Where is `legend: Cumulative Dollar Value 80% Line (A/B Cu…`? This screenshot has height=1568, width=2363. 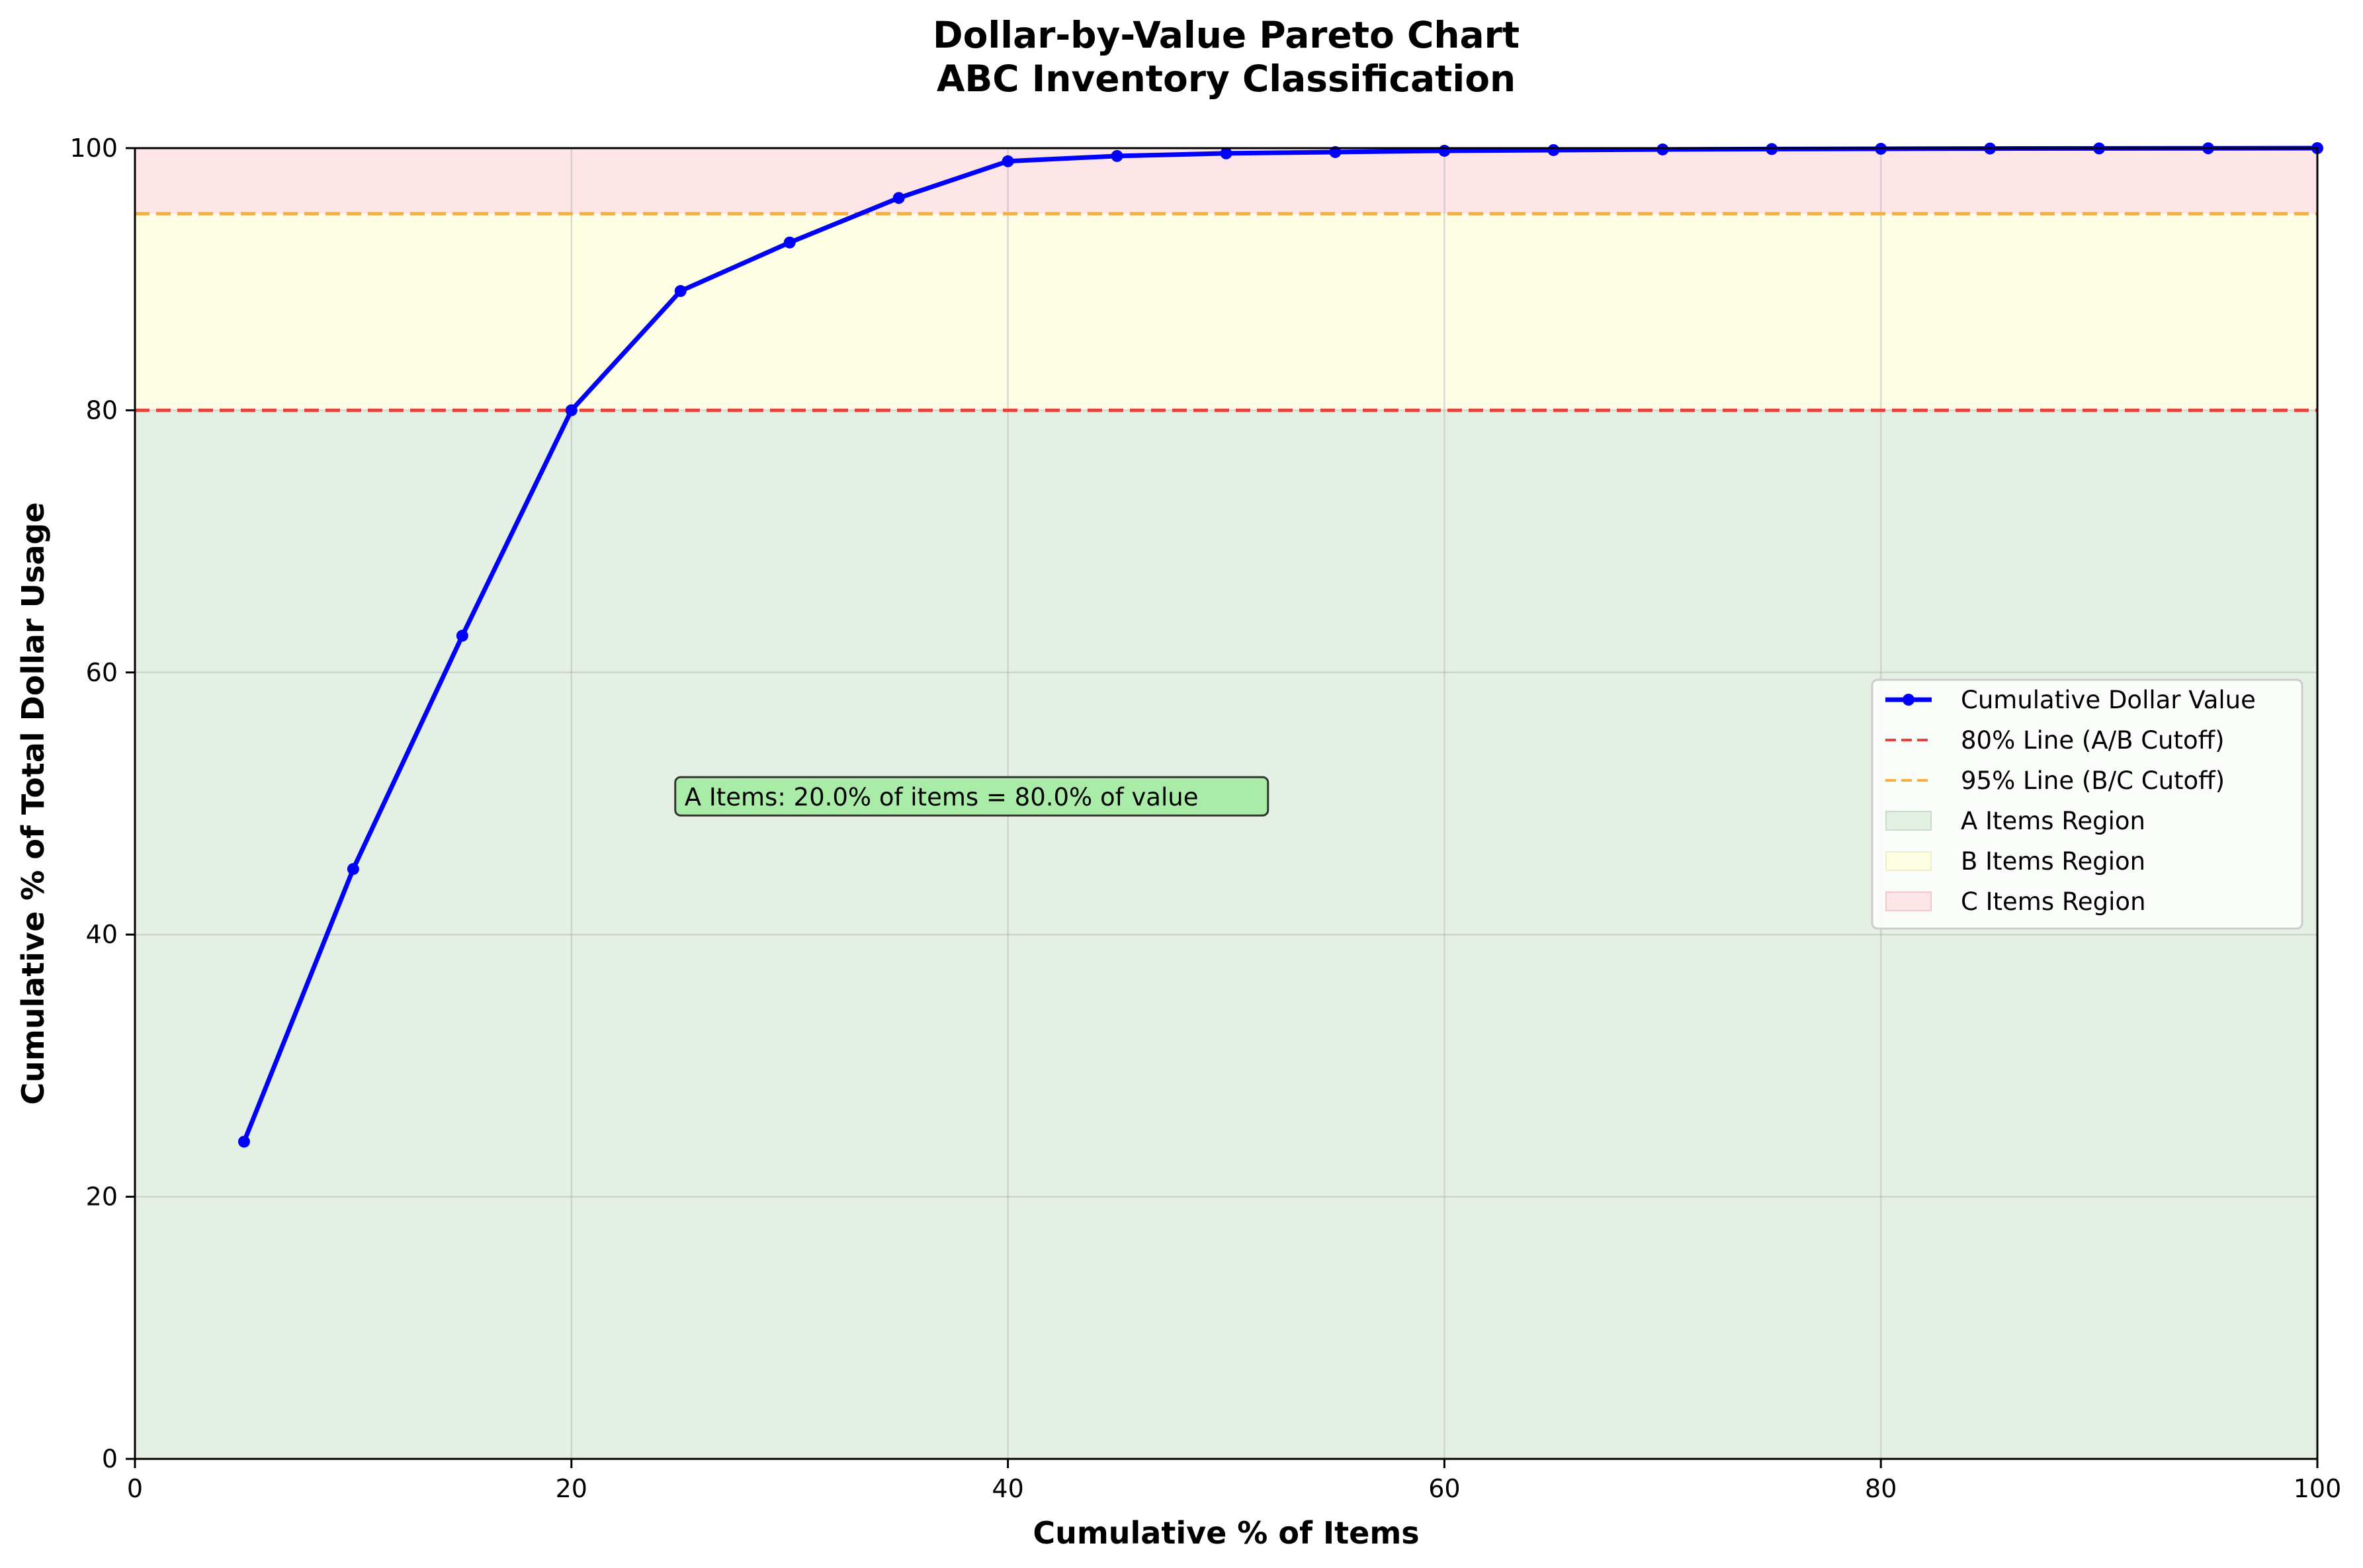 legend: Cumulative Dollar Value 80% Line (A/B Cu… is located at coordinates (2087, 804).